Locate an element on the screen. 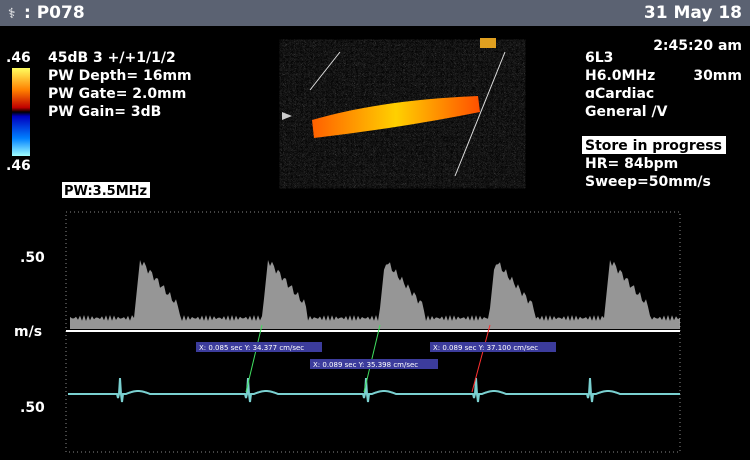 The image size is (750, 460). mode: General /V is located at coordinates (626, 112).